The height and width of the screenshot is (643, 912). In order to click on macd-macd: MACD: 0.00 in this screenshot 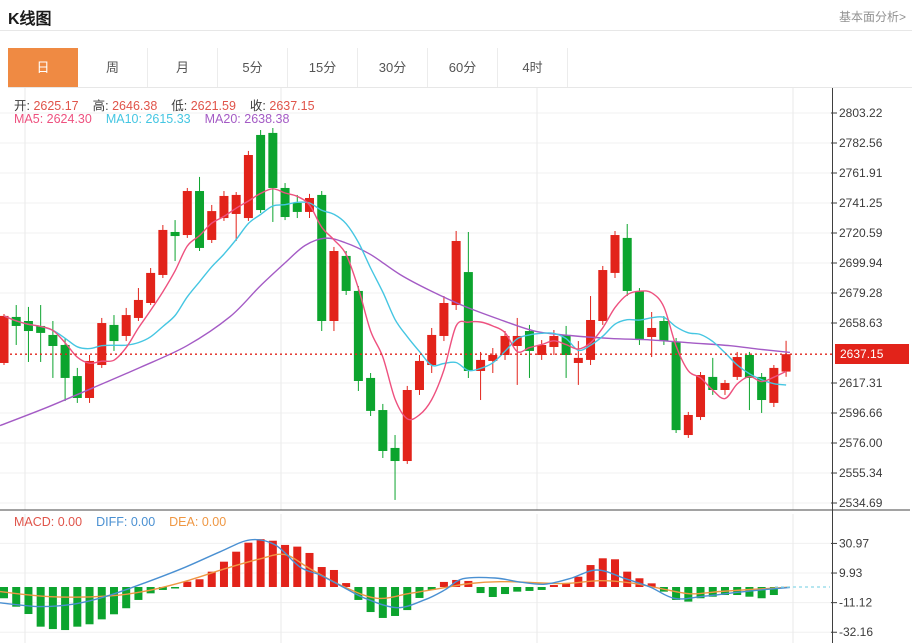, I will do `click(48, 522)`.